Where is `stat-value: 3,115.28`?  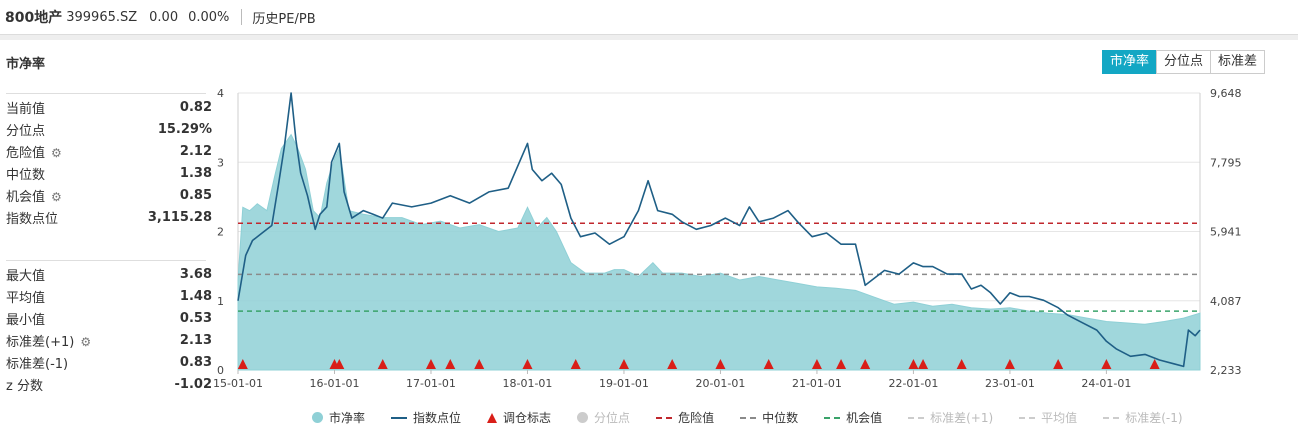 stat-value: 3,115.28 is located at coordinates (179, 217).